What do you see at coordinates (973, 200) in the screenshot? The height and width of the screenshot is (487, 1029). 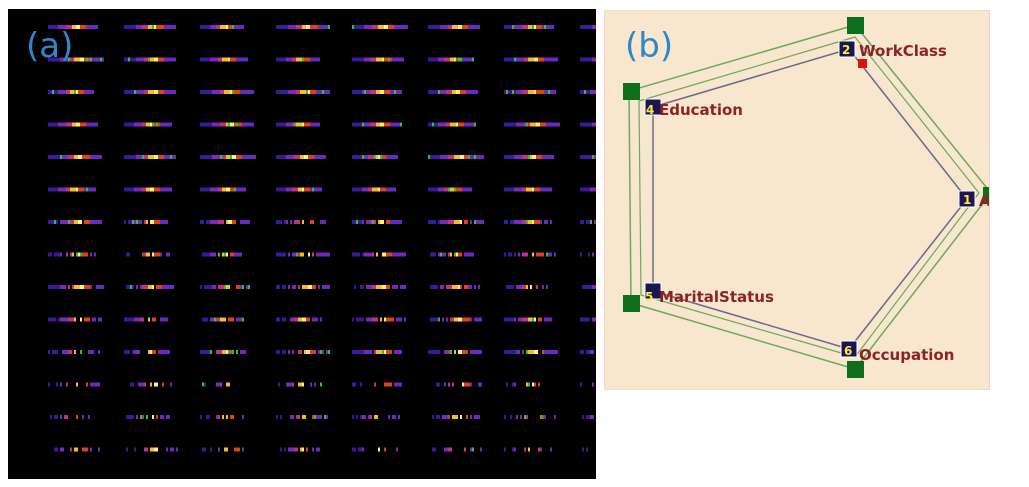 I see `node-a: 1 A` at bounding box center [973, 200].